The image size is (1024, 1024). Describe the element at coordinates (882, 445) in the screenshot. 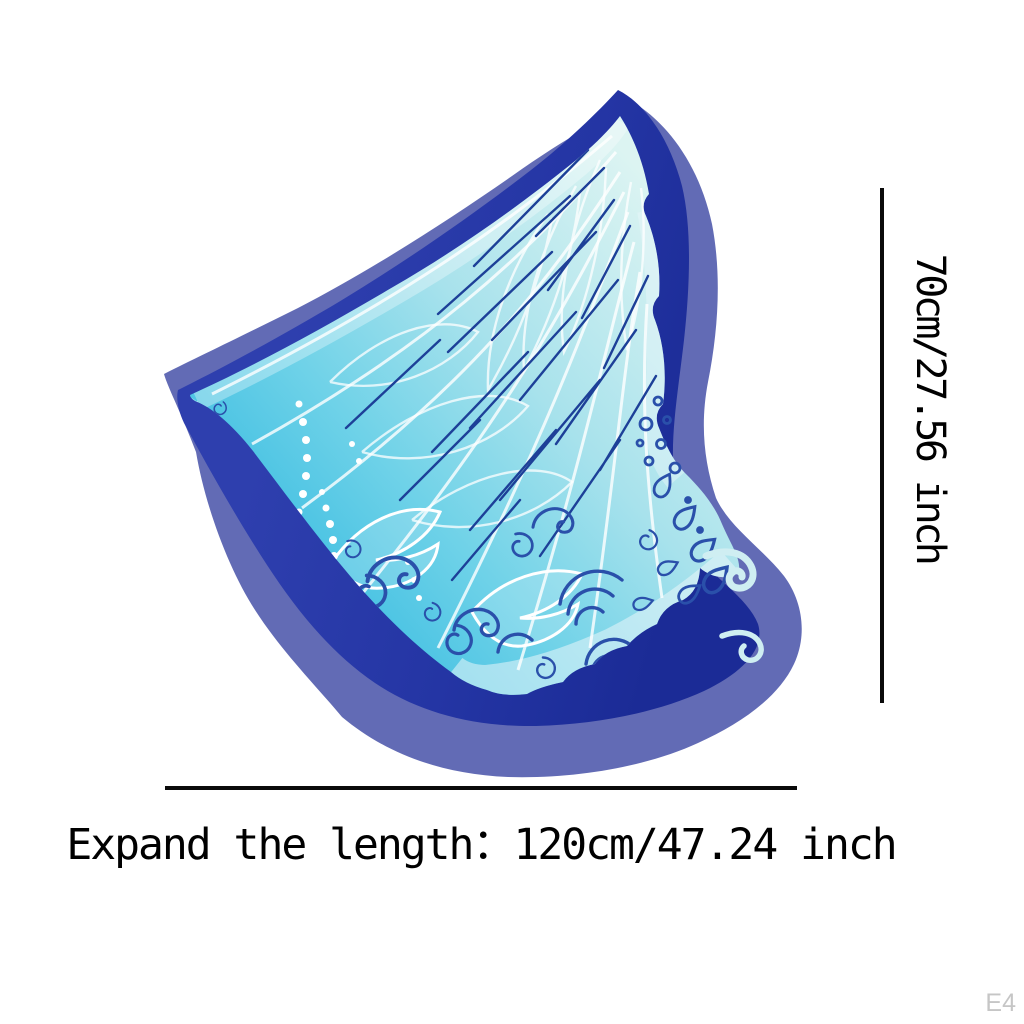

I see `height-dimension-line` at that location.